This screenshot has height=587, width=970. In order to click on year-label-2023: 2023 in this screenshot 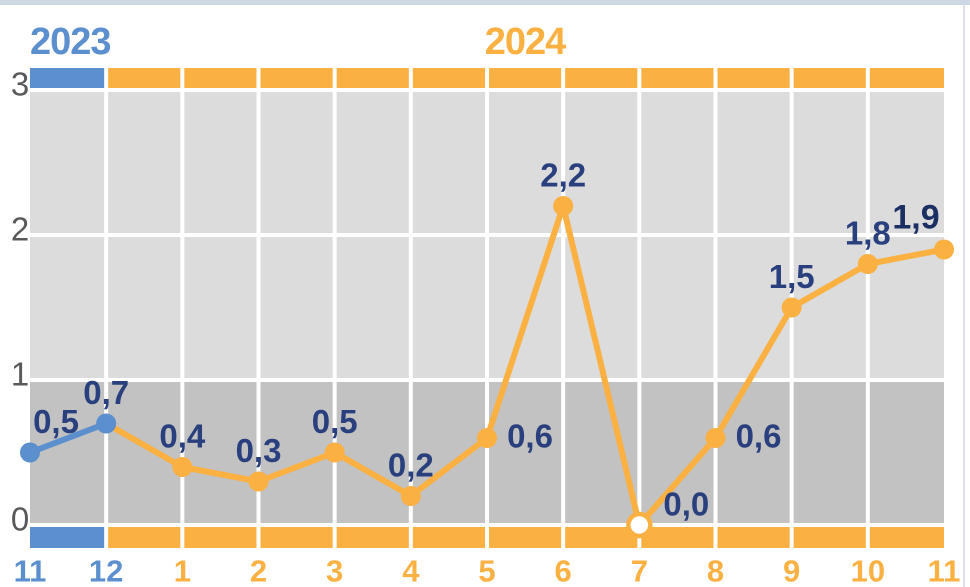, I will do `click(71, 42)`.